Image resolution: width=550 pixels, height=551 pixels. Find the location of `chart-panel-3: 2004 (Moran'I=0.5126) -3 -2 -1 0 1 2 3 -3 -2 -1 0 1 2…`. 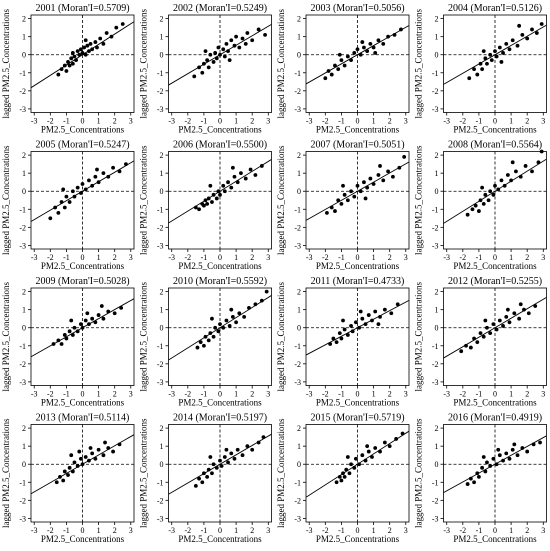

chart-panel-3: 2004 (Moran'I=0.5126) -3 -2 -1 0 1 2 3 -3 -2 -1 0 1 2… is located at coordinates (480, 69).